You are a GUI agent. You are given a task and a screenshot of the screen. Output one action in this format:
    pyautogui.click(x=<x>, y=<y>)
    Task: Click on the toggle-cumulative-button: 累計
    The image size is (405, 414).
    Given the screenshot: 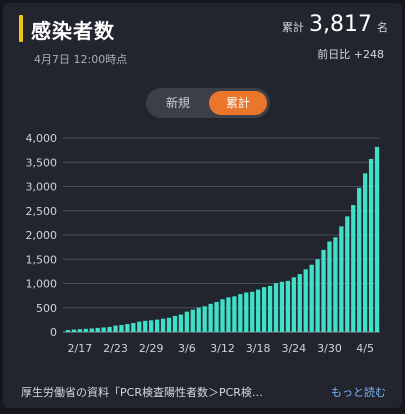 What is the action you would take?
    pyautogui.click(x=238, y=103)
    